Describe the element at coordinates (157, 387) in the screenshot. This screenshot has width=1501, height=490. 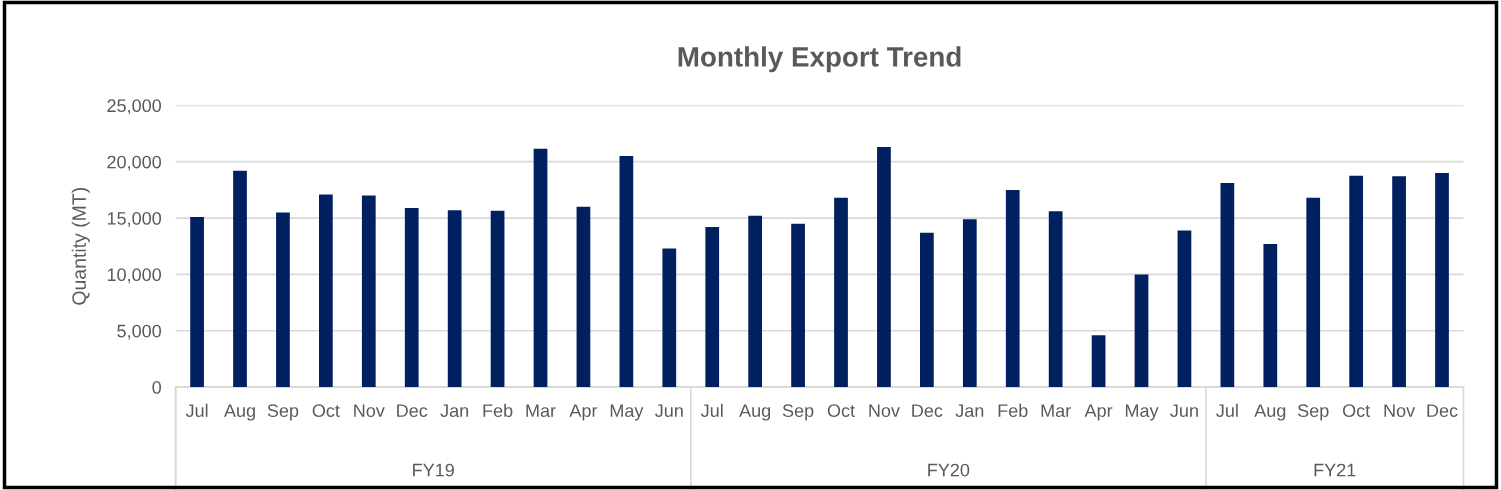
I see `y-tick-label: 0` at that location.